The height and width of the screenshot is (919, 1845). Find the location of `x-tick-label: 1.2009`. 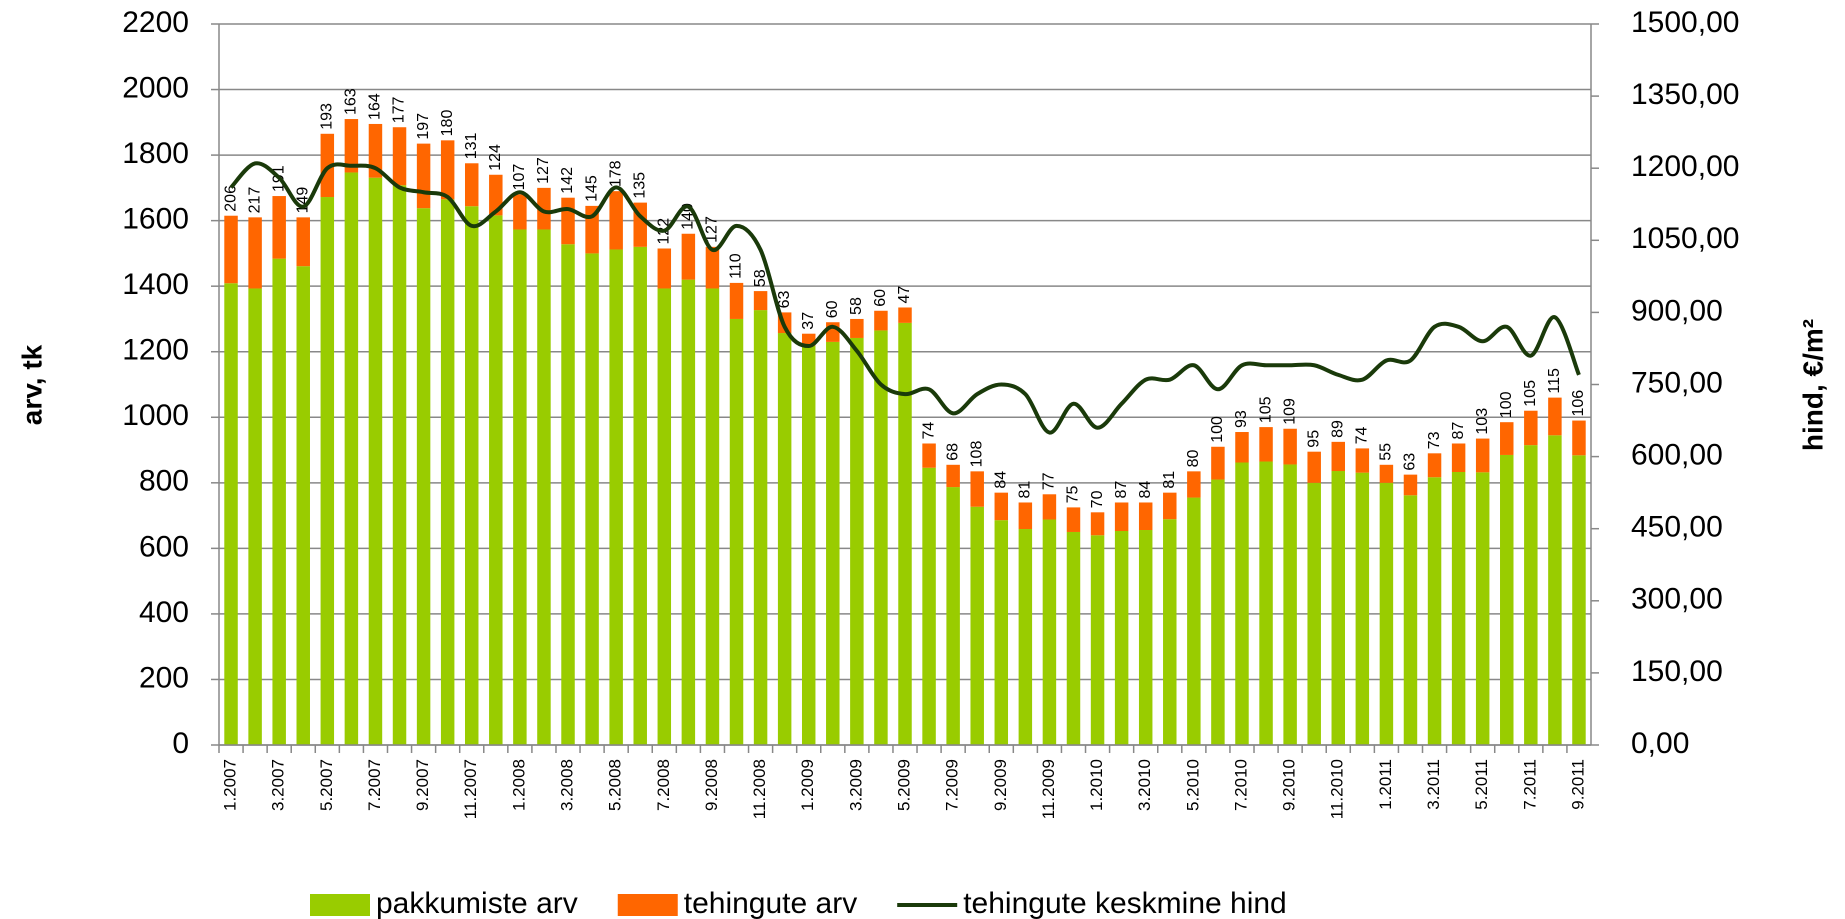

x-tick-label: 1.2009 is located at coordinates (807, 785).